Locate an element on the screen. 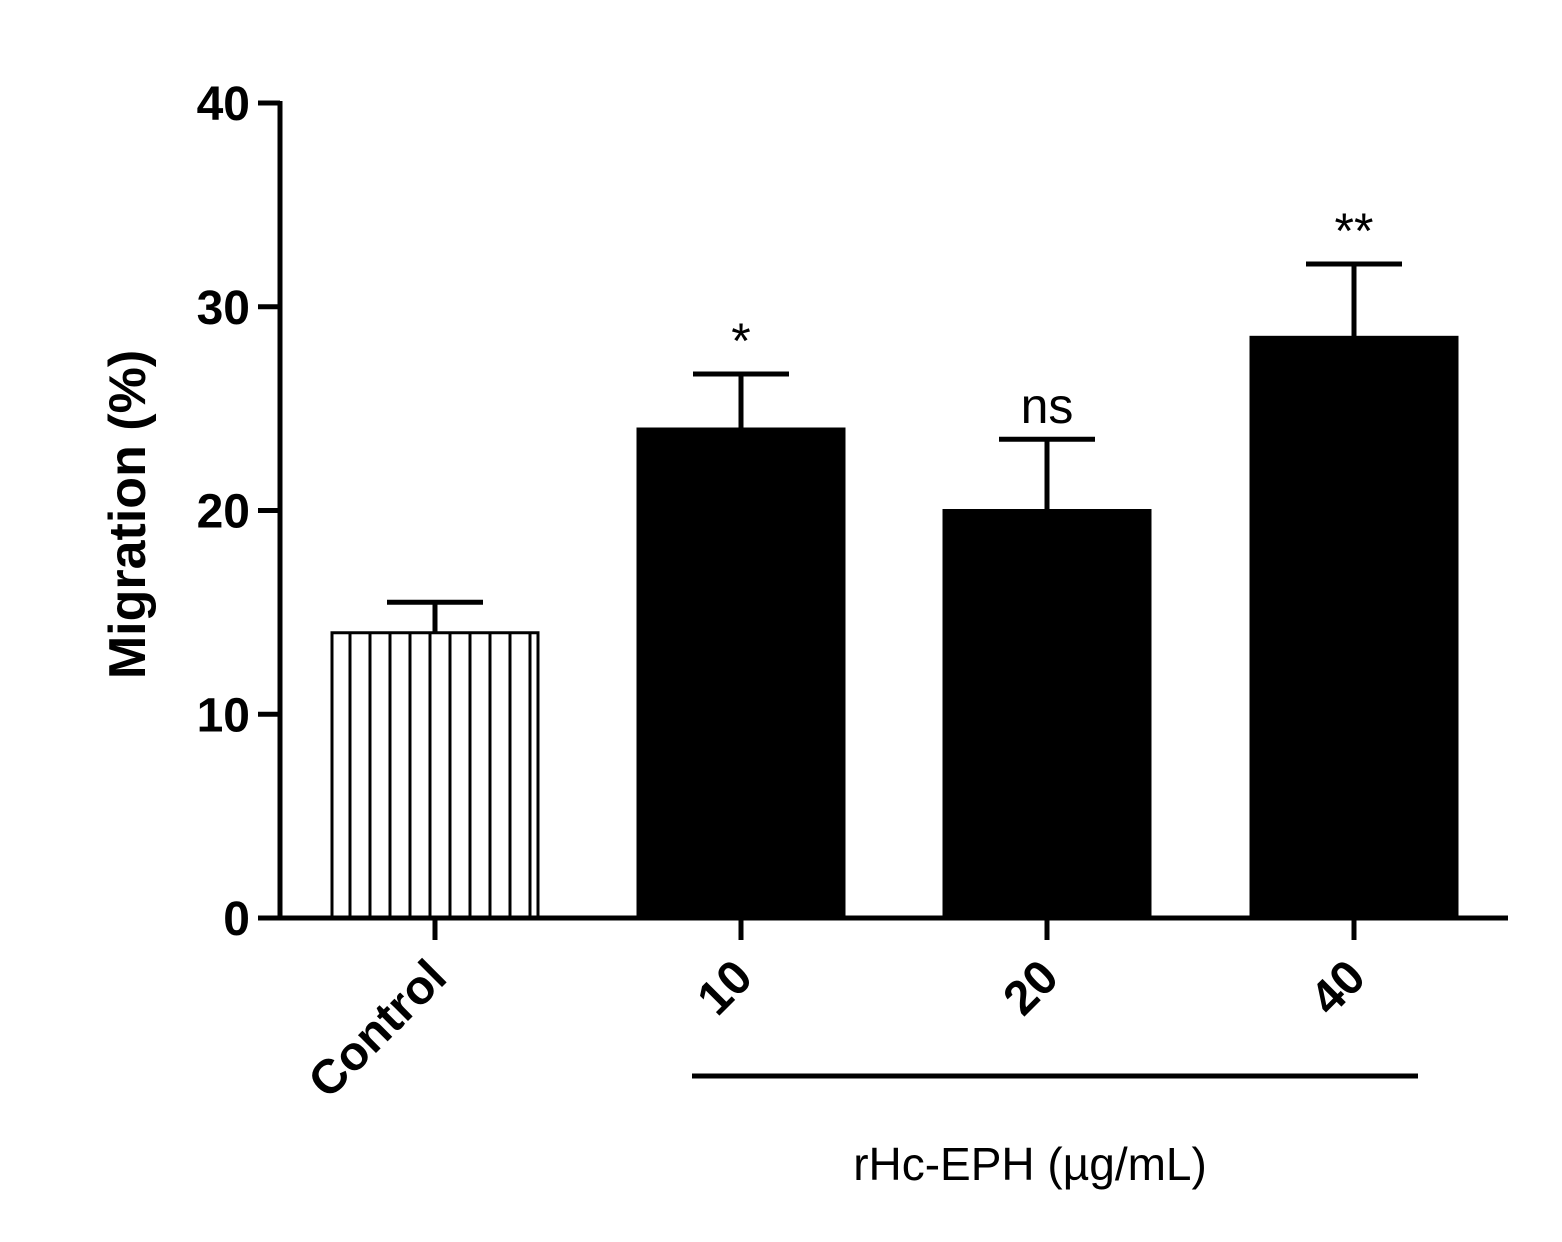 The height and width of the screenshot is (1242, 1562). x-tick-label: 40 is located at coordinates (1338, 987).